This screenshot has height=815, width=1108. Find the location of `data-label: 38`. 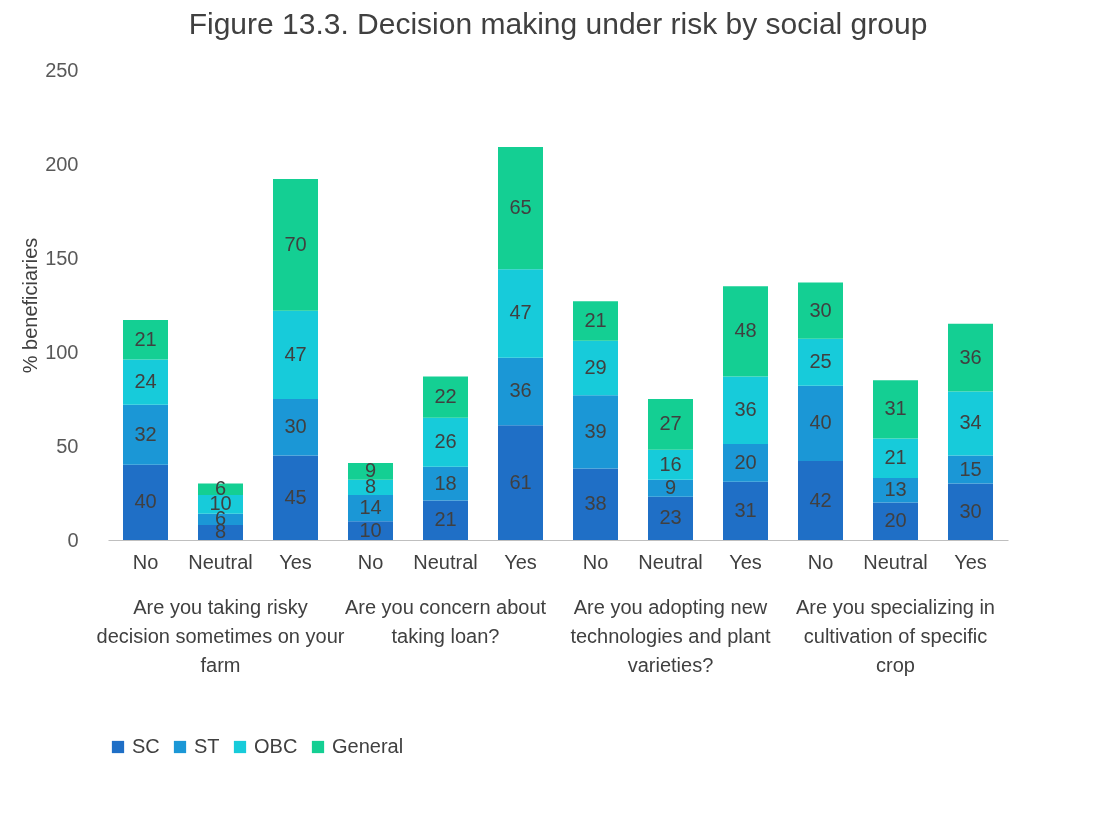

data-label: 38 is located at coordinates (595, 503).